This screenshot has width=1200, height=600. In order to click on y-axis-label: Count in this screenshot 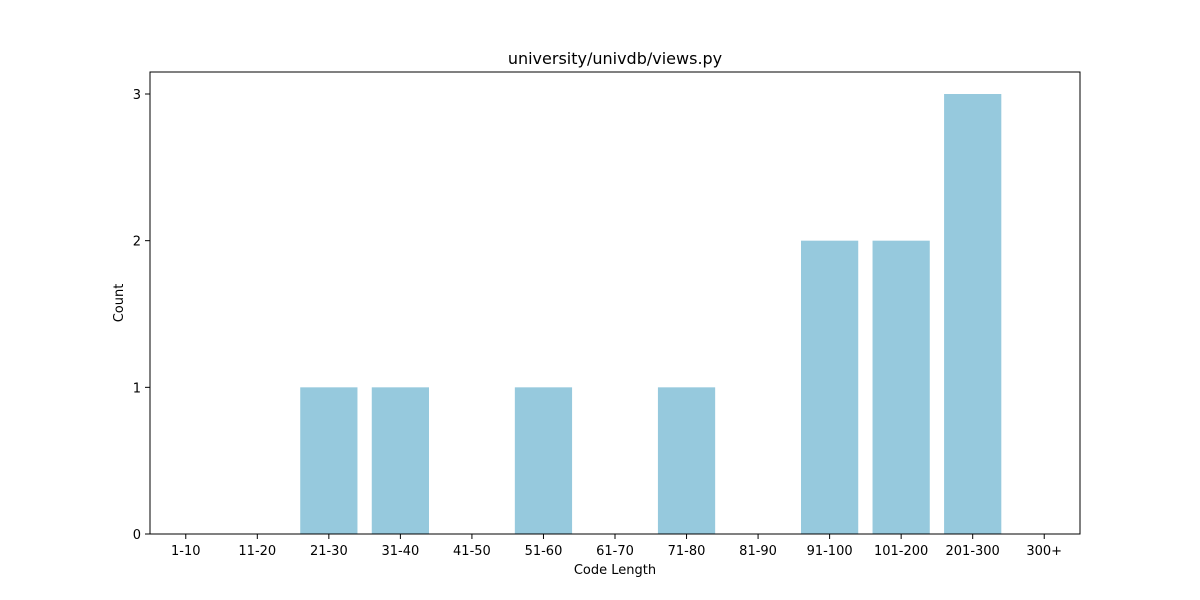, I will do `click(119, 303)`.